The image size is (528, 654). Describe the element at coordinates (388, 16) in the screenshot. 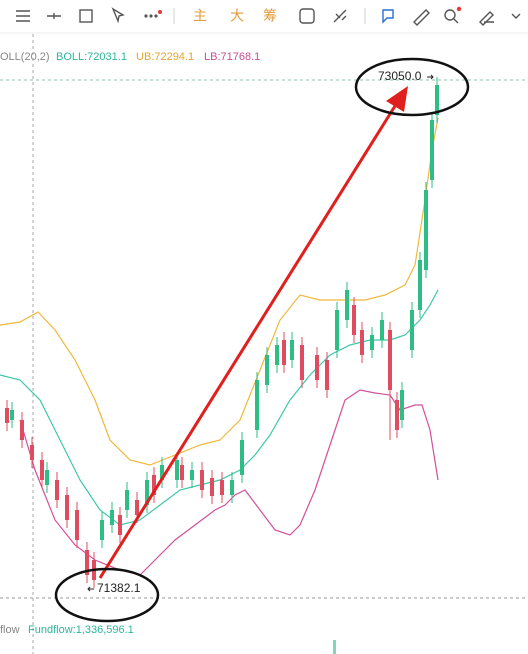

I see `note-tool` at that location.